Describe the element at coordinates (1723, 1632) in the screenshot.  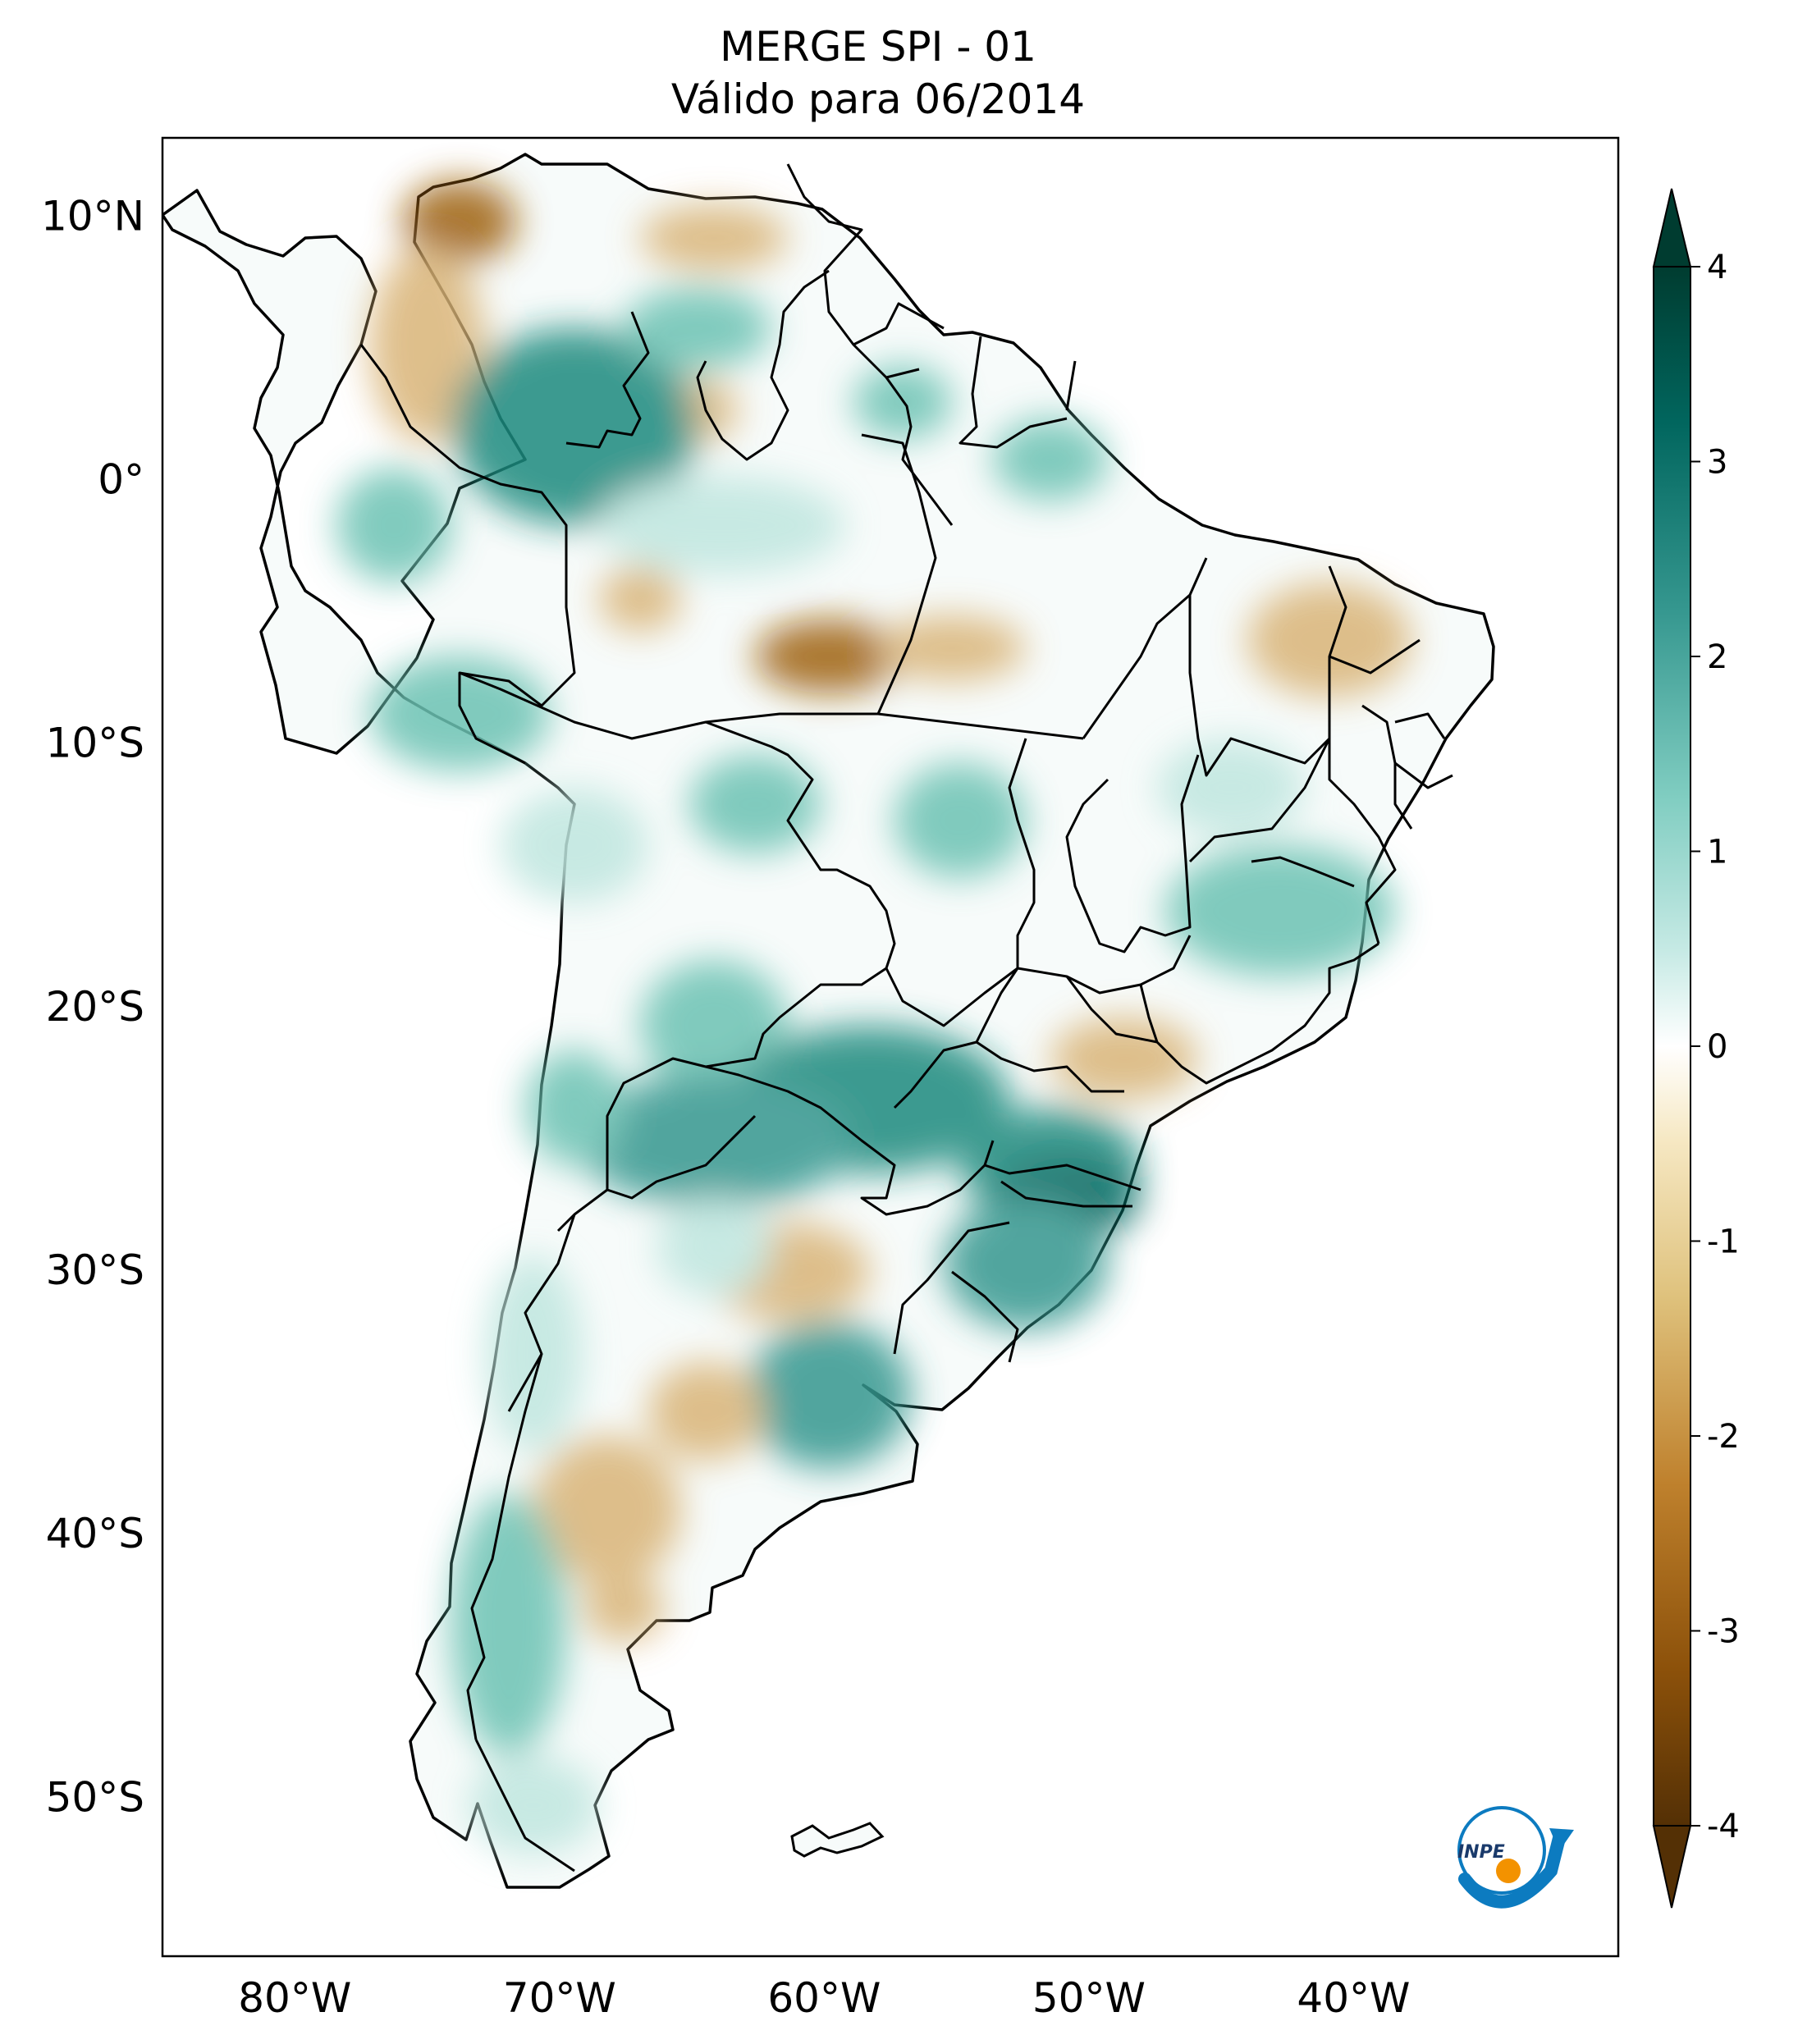
I see `colorbar-tick-label: -3` at that location.